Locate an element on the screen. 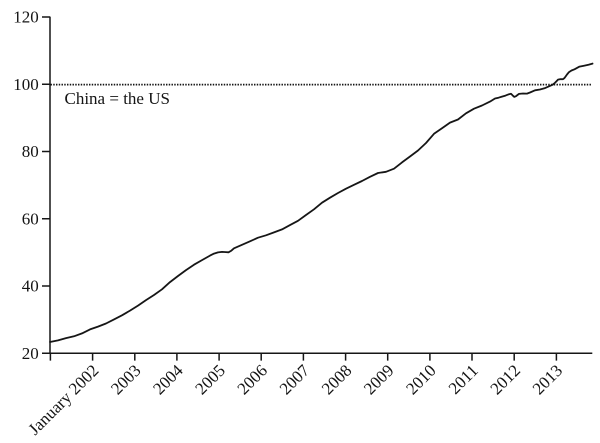 This screenshot has height=443, width=600. svg-text: 40 is located at coordinates (30, 286).